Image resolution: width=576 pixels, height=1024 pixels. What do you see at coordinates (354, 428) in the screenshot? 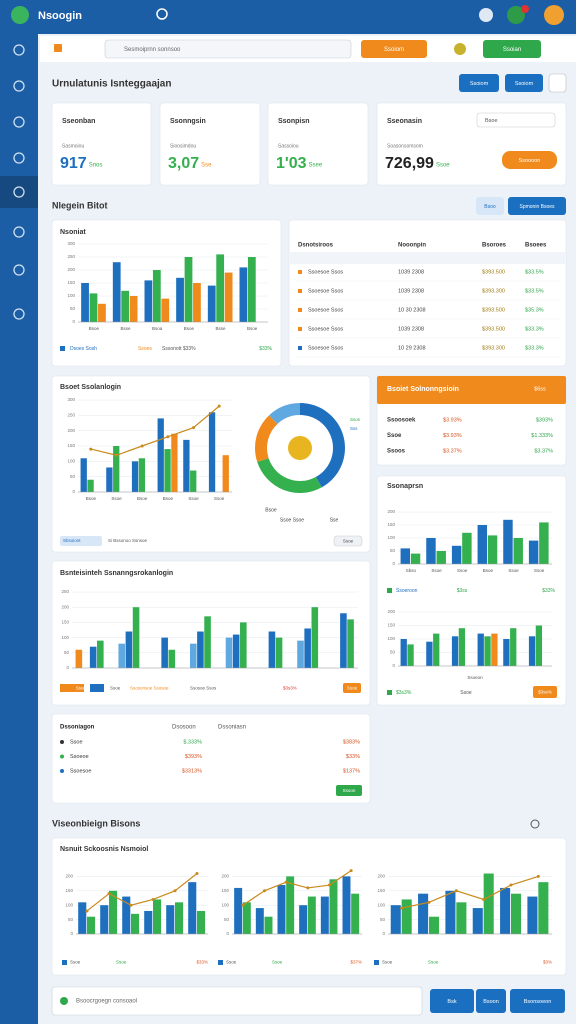
I see `legend-label: Sss` at bounding box center [354, 428].